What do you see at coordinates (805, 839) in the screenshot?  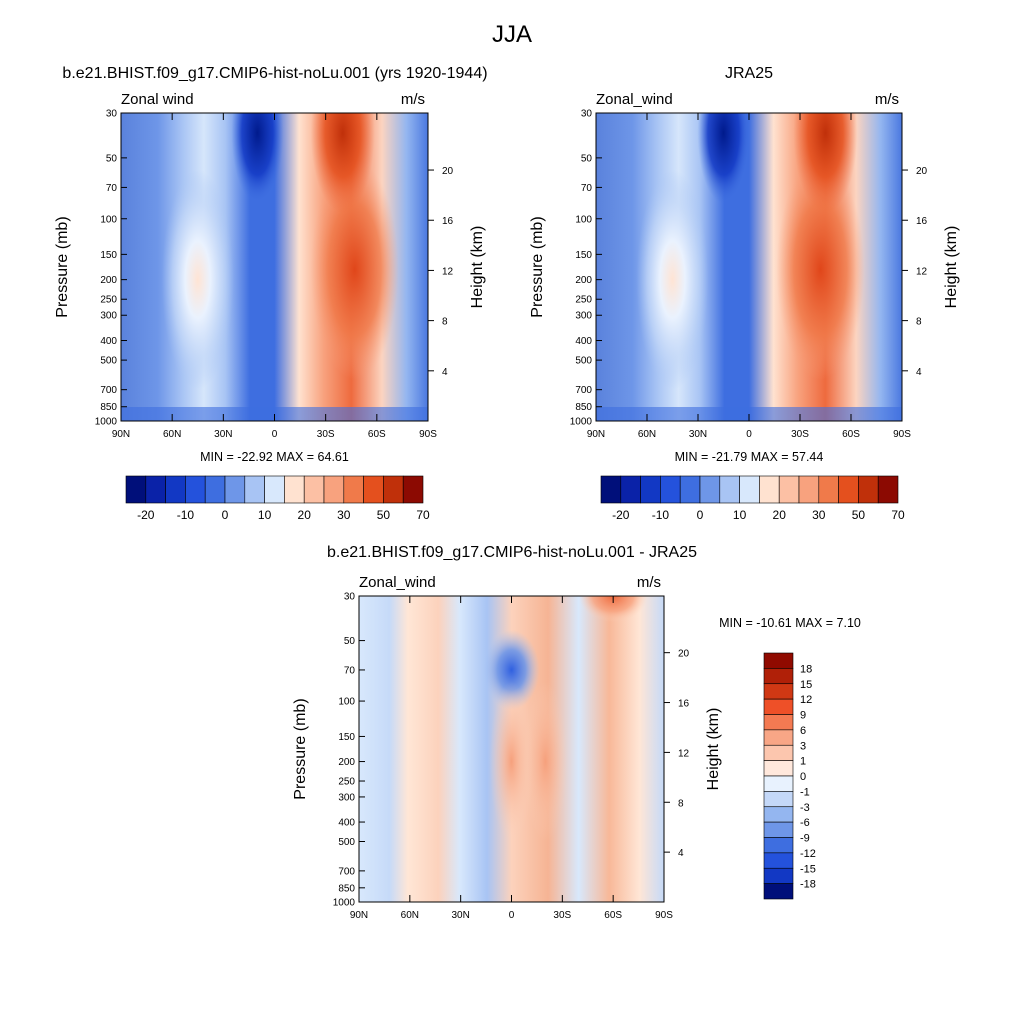 I see `colorbar-label: -9` at bounding box center [805, 839].